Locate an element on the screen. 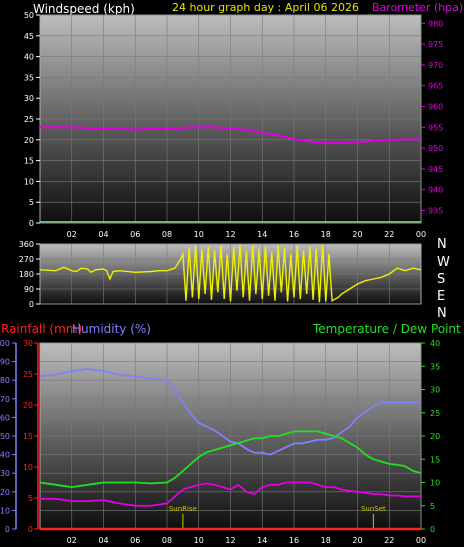 This screenshot has width=464, height=547. direction-tick-label: 270 is located at coordinates (26, 259).